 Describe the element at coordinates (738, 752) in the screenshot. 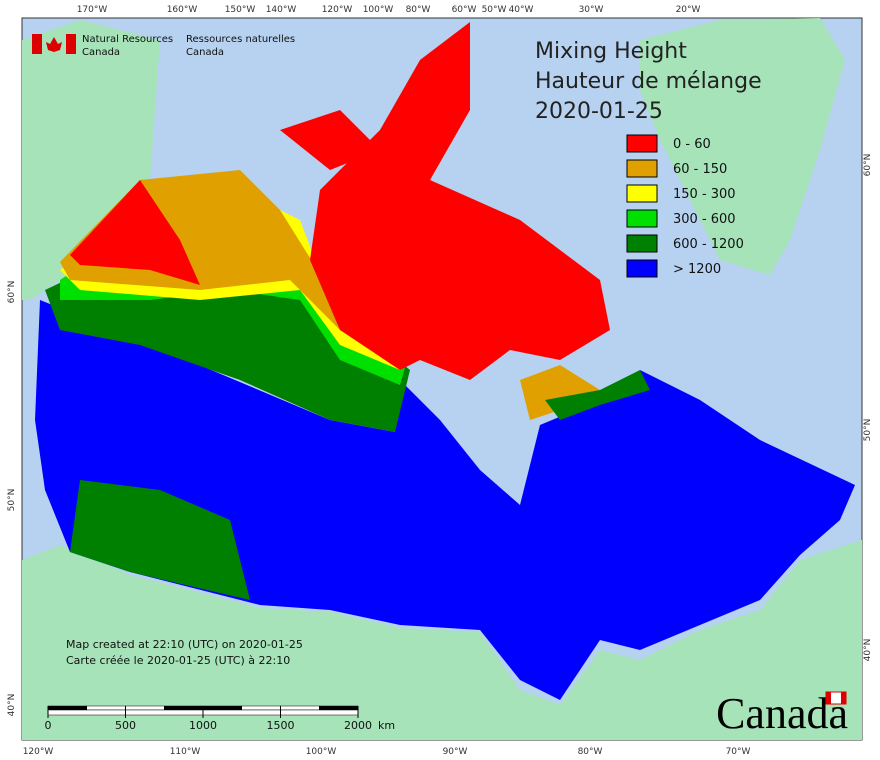

I see `graticule-label: 70°W` at that location.